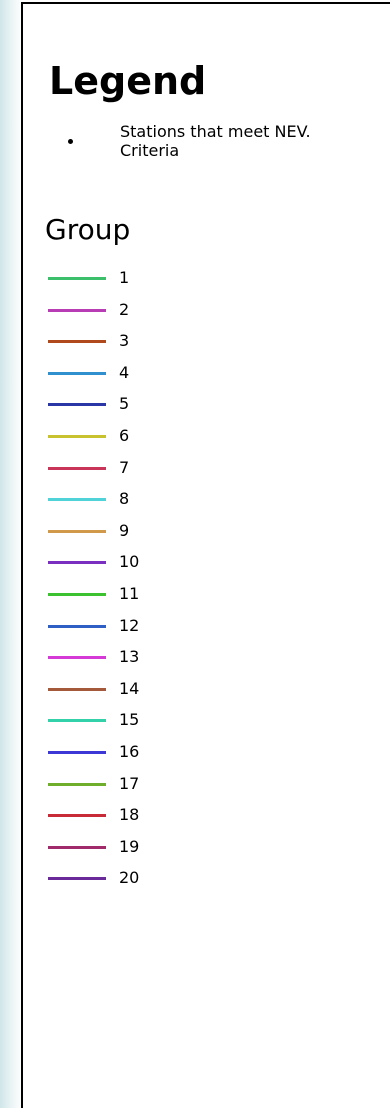  Describe the element at coordinates (129, 846) in the screenshot. I see `legend-item-label: 19` at that location.